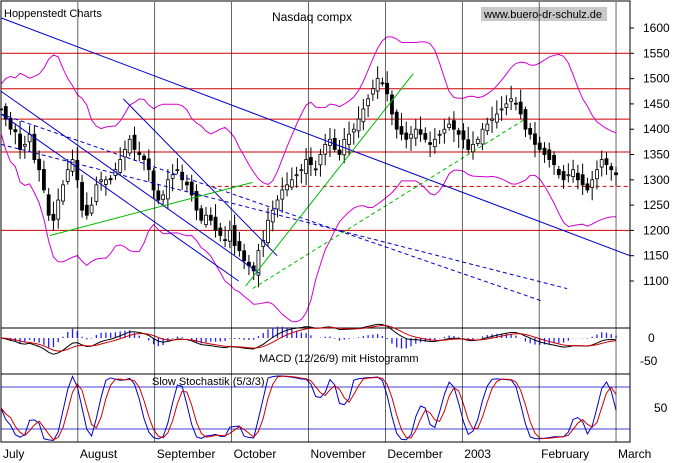 This screenshot has width=674, height=463. I want to click on y-tick-label: 1400, so click(656, 129).